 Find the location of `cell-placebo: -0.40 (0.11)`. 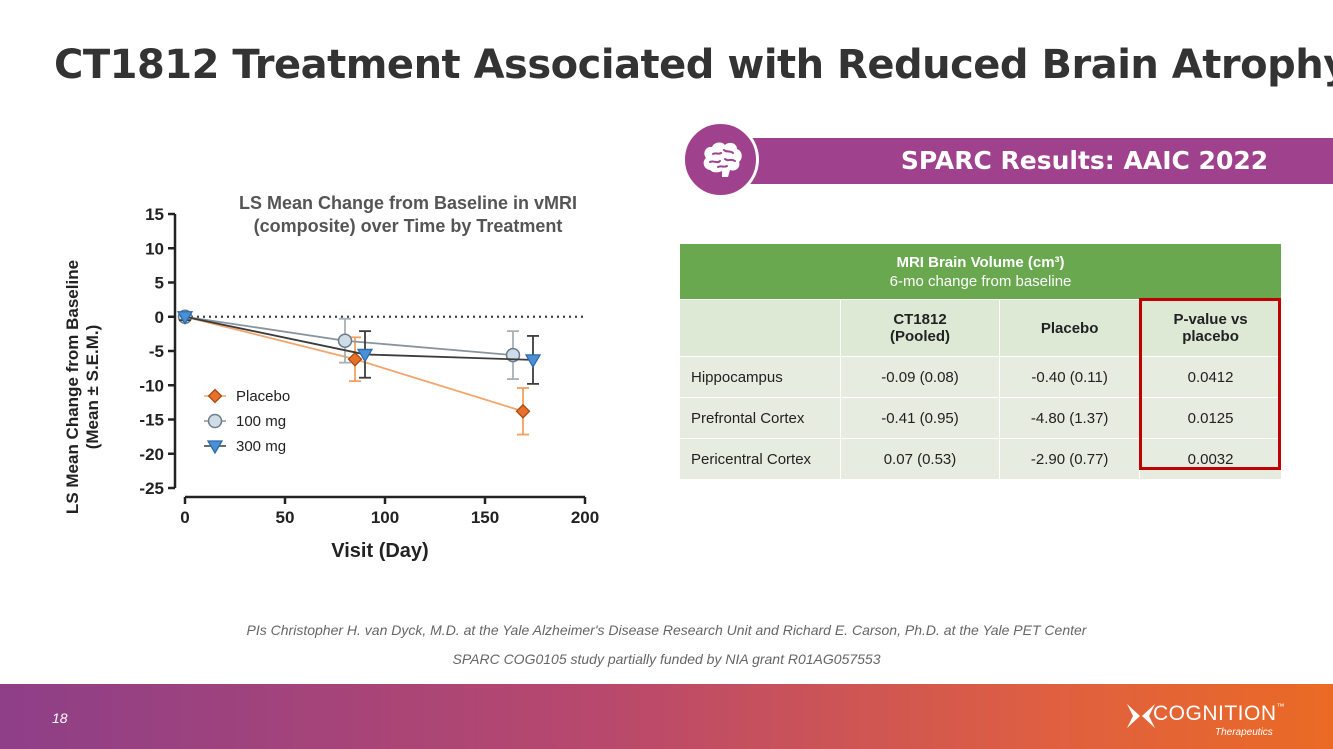

cell-placebo: -0.40 (0.11) is located at coordinates (1070, 377).